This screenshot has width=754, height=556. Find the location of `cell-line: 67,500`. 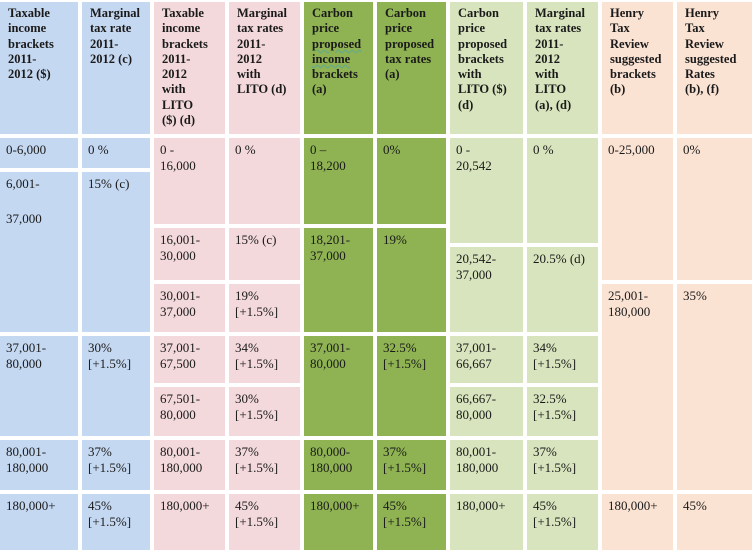

cell-line: 67,500 is located at coordinates (178, 363).